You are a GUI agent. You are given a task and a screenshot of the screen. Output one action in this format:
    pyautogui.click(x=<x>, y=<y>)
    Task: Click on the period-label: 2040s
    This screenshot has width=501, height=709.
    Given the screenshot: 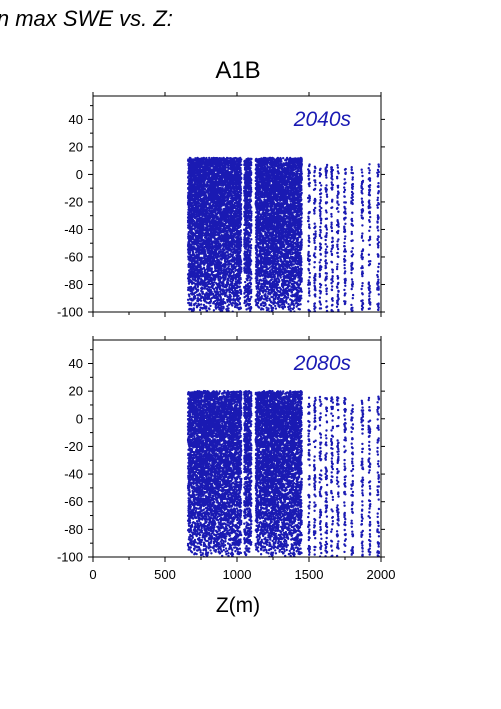 What is the action you would take?
    pyautogui.click(x=322, y=119)
    